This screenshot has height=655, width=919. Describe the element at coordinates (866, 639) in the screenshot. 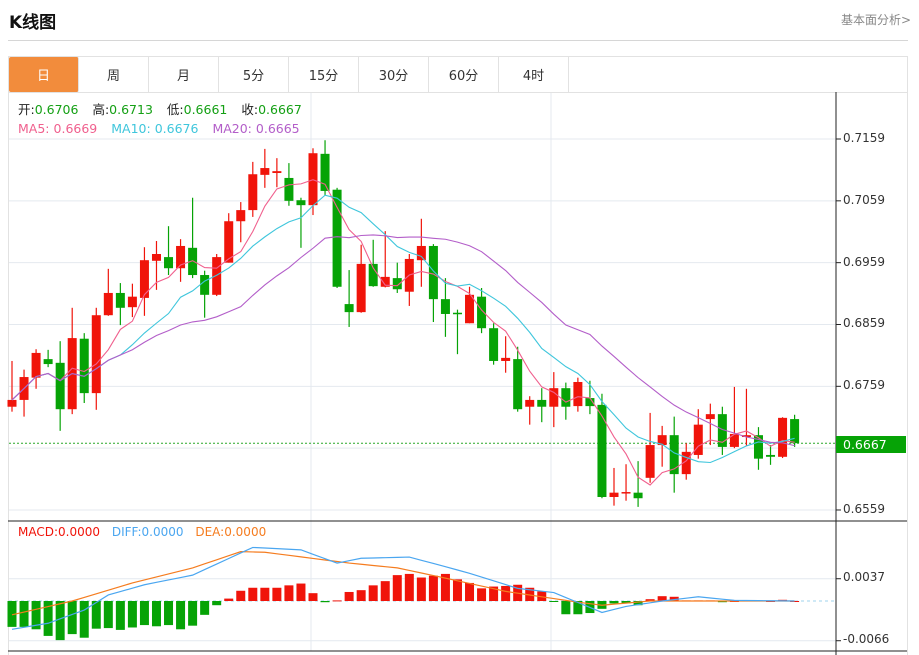

I see `macd-tick: -0.0066` at that location.